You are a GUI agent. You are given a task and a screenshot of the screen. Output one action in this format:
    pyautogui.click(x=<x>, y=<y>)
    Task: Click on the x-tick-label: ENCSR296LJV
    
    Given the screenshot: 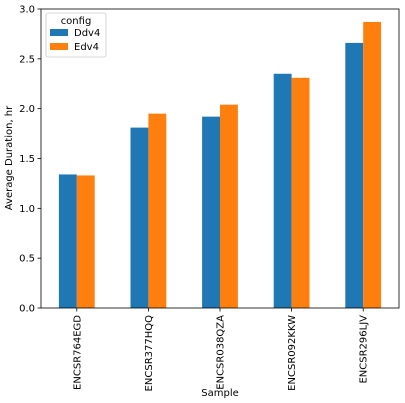 What is the action you would take?
    pyautogui.click(x=364, y=349)
    